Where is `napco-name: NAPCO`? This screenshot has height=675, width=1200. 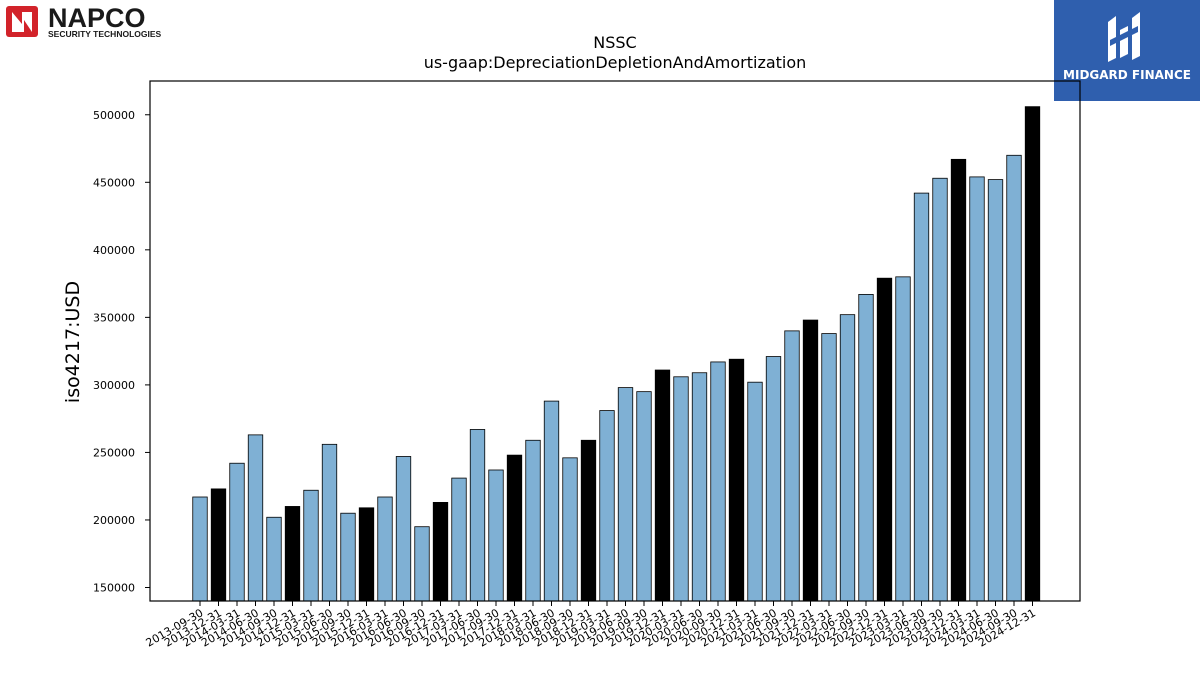 napco-name: NAPCO is located at coordinates (97, 18).